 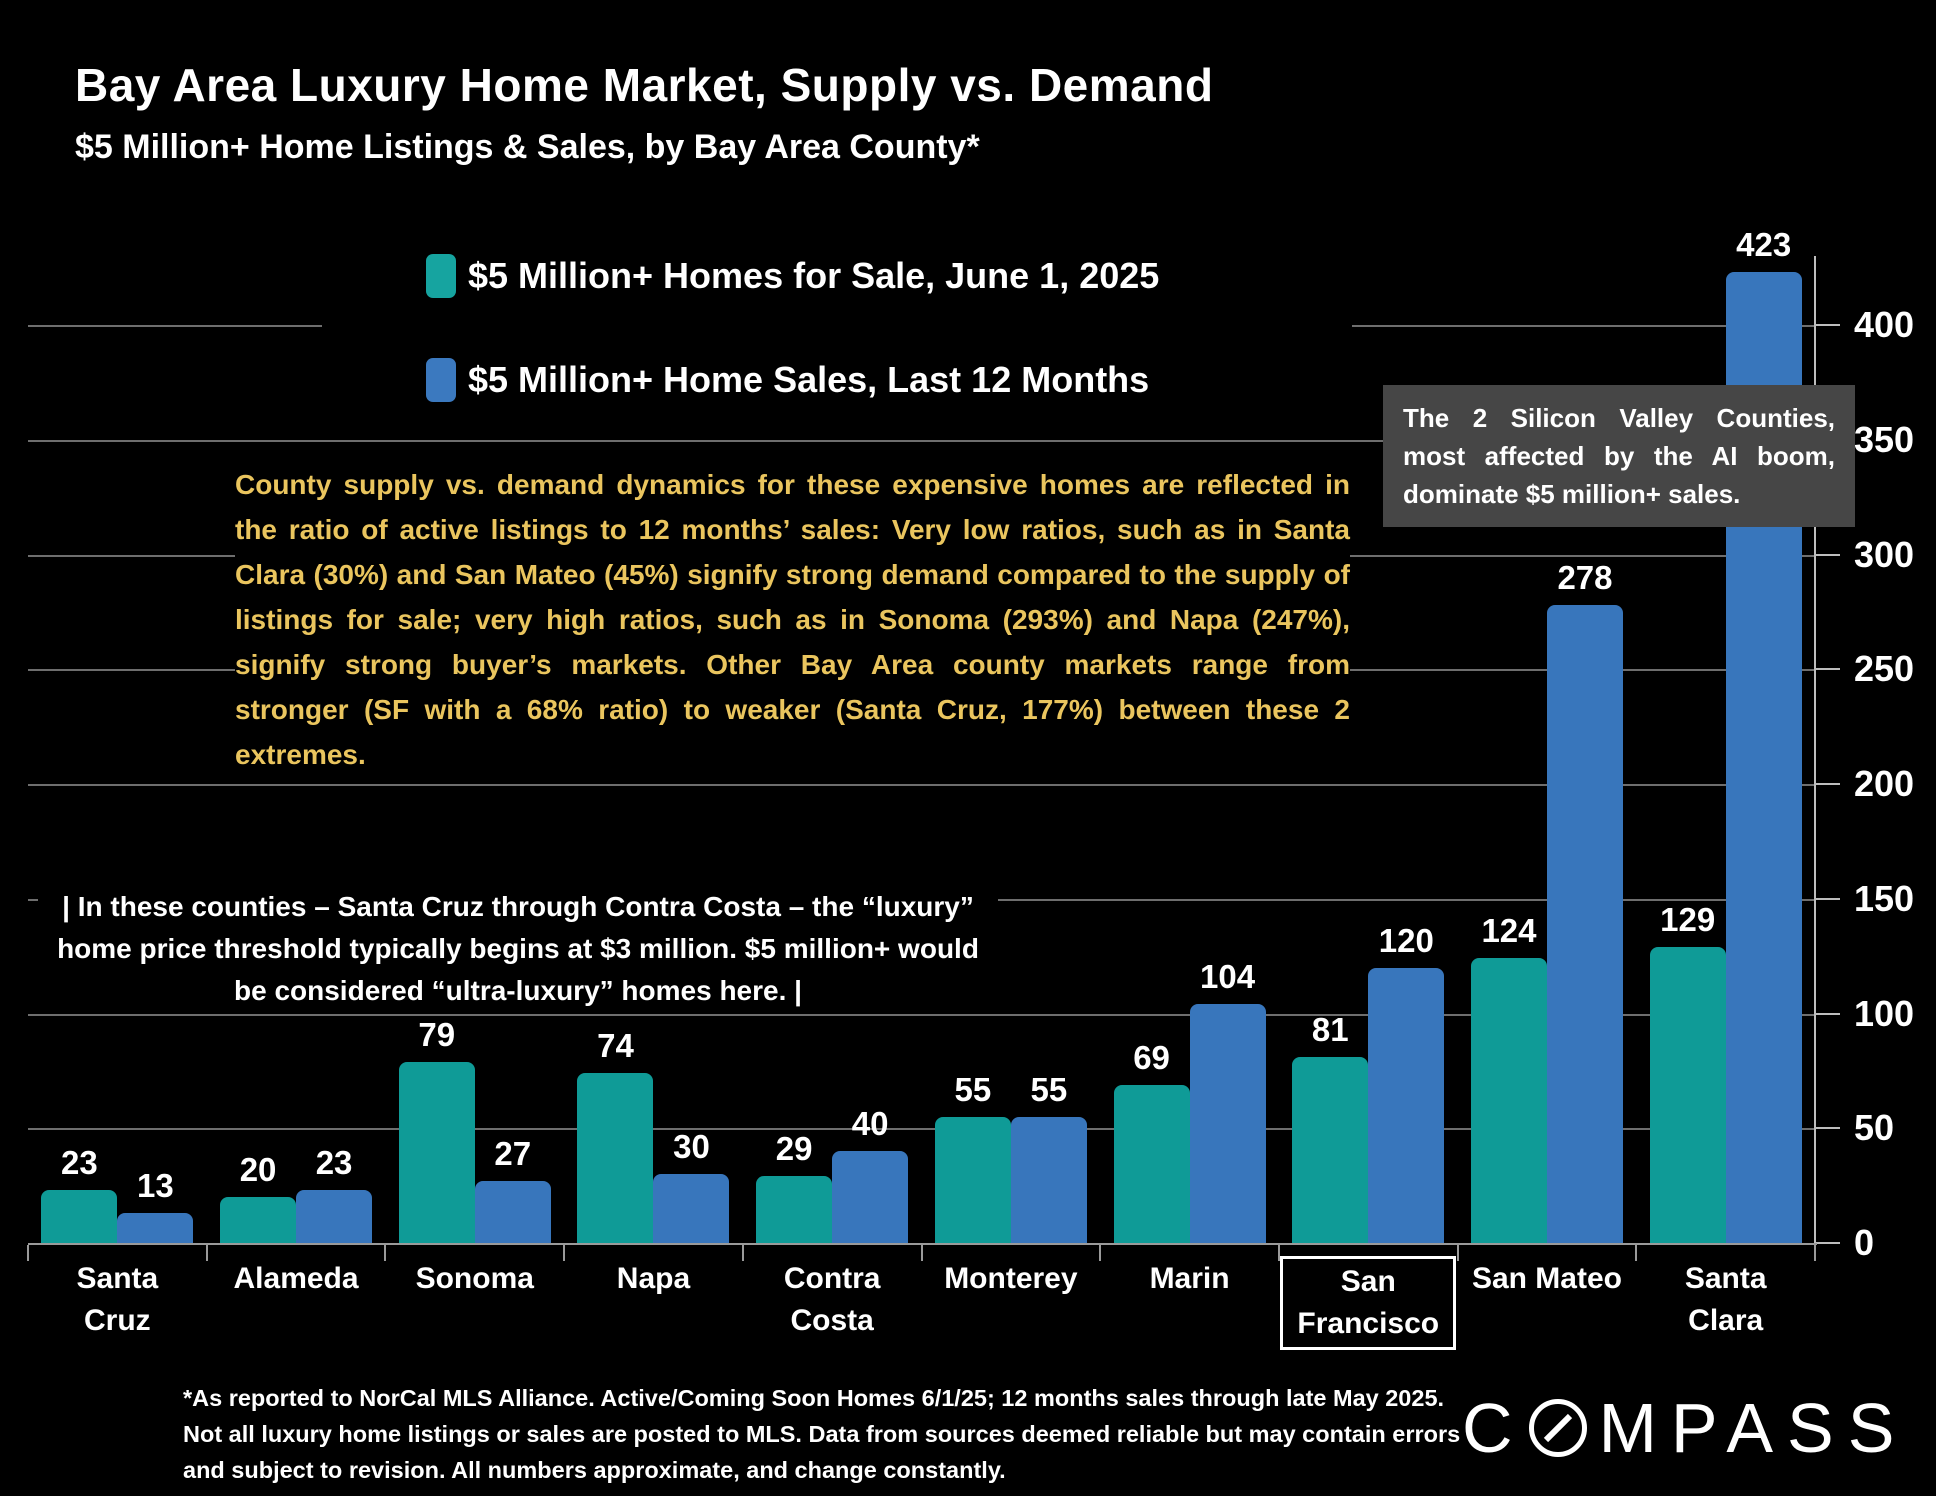 What do you see at coordinates (1151, 1057) in the screenshot?
I see `bar-value-label: 69` at bounding box center [1151, 1057].